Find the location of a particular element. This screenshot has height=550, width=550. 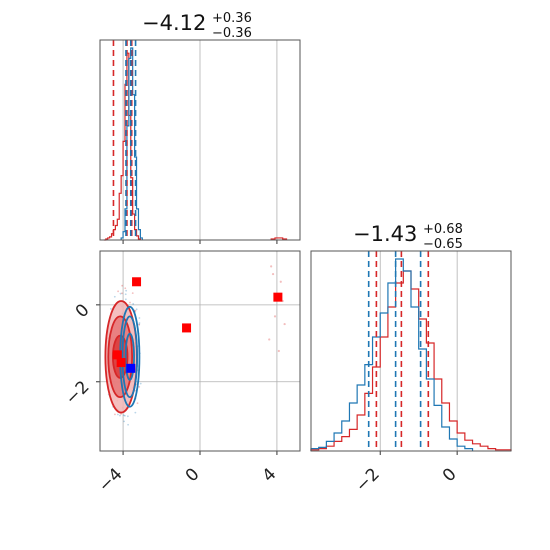

title-param1-plus: +0.36 is located at coordinates (232, 18).